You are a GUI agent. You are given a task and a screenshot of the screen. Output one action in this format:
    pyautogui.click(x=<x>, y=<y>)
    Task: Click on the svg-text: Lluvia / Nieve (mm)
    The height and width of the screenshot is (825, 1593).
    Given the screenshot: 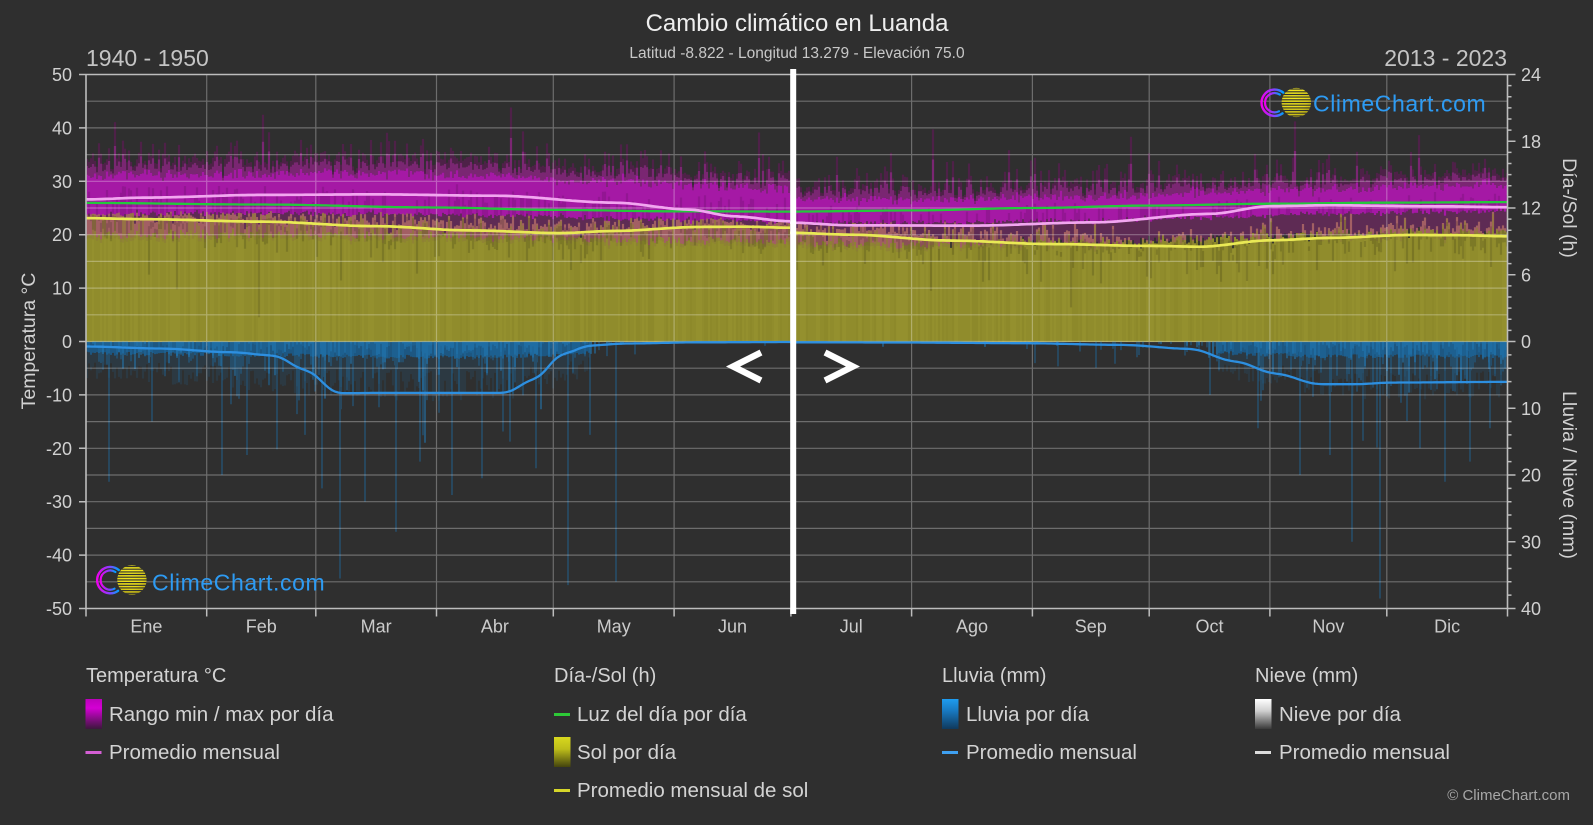 What is the action you would take?
    pyautogui.click(x=1569, y=475)
    